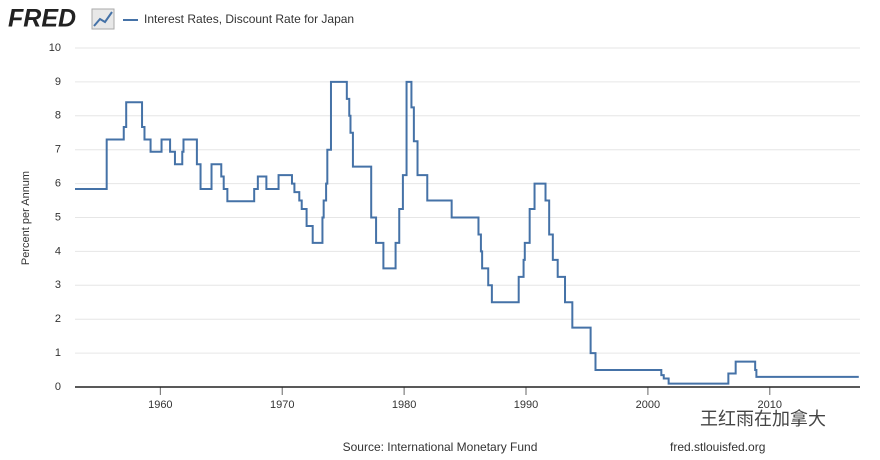 The height and width of the screenshot is (460, 880). What do you see at coordinates (55, 48) in the screenshot?
I see `y-tick-label: 10` at bounding box center [55, 48].